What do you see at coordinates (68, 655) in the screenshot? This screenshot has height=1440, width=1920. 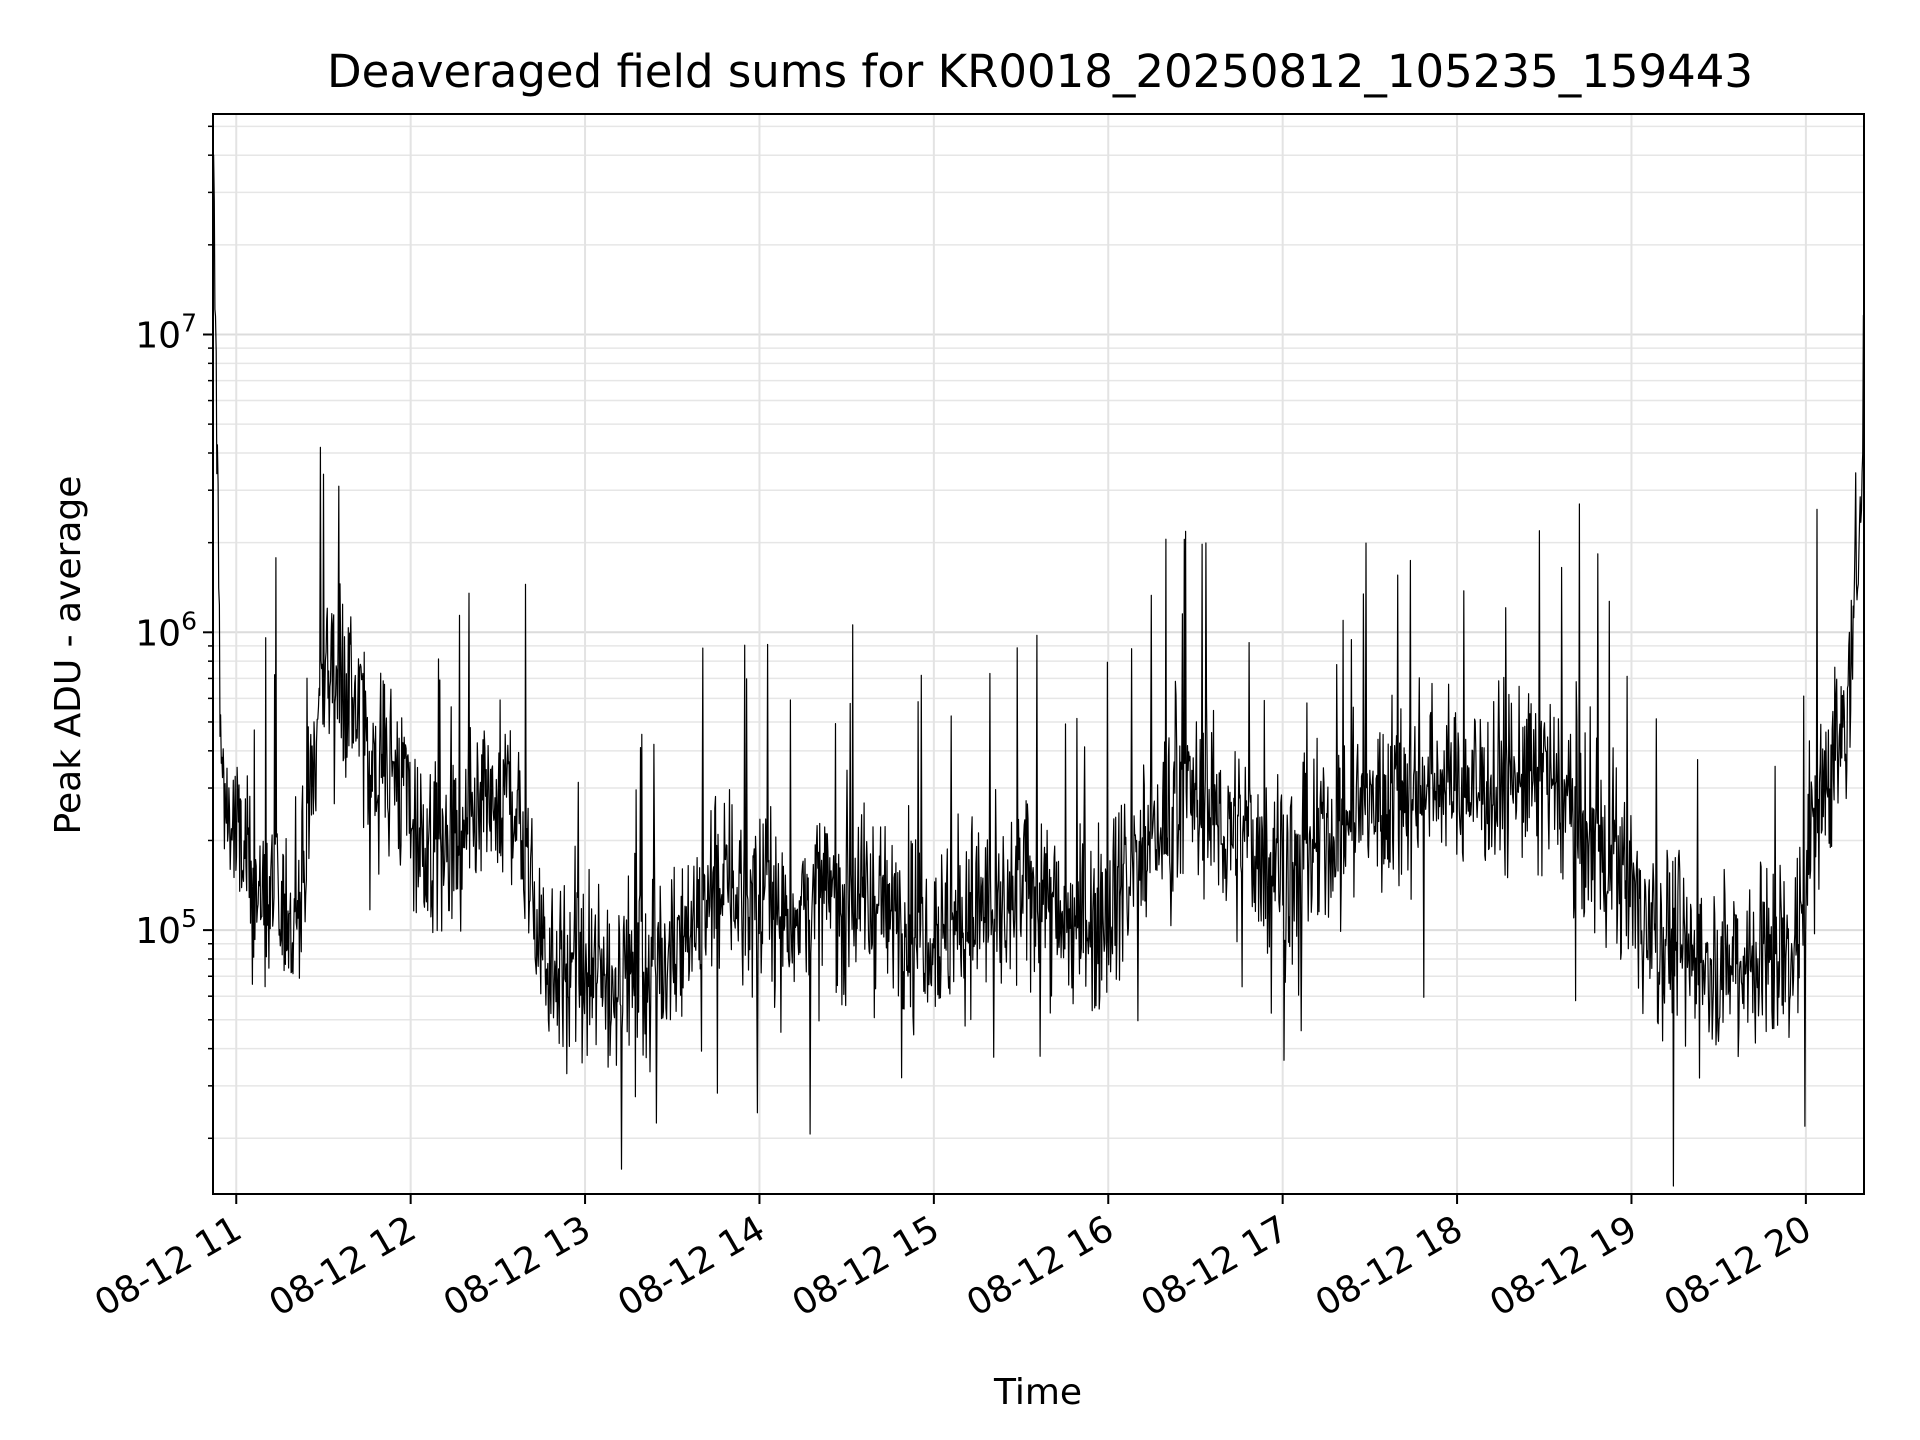 I see `y-axis-label: Peak ADU - average` at bounding box center [68, 655].